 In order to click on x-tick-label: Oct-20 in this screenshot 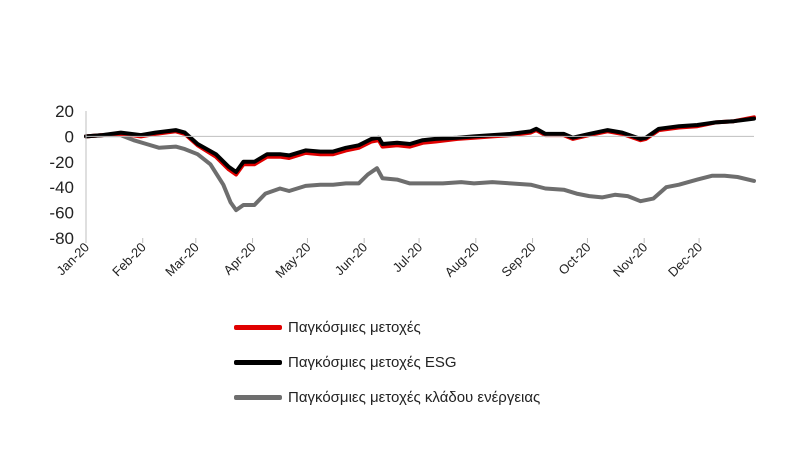, I will do `click(574, 259)`.